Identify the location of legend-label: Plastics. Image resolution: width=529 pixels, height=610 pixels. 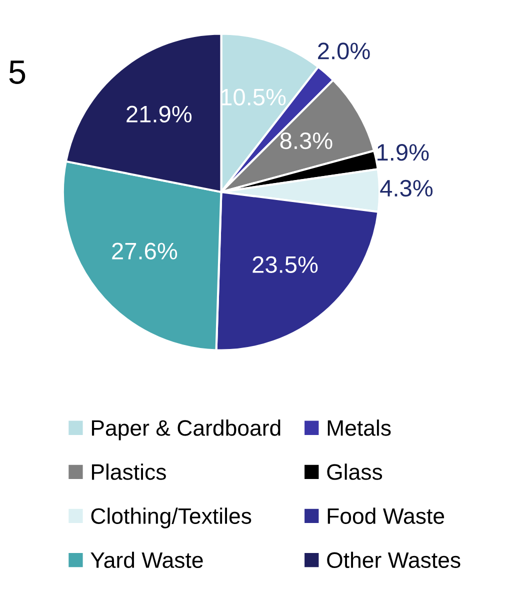
(129, 472).